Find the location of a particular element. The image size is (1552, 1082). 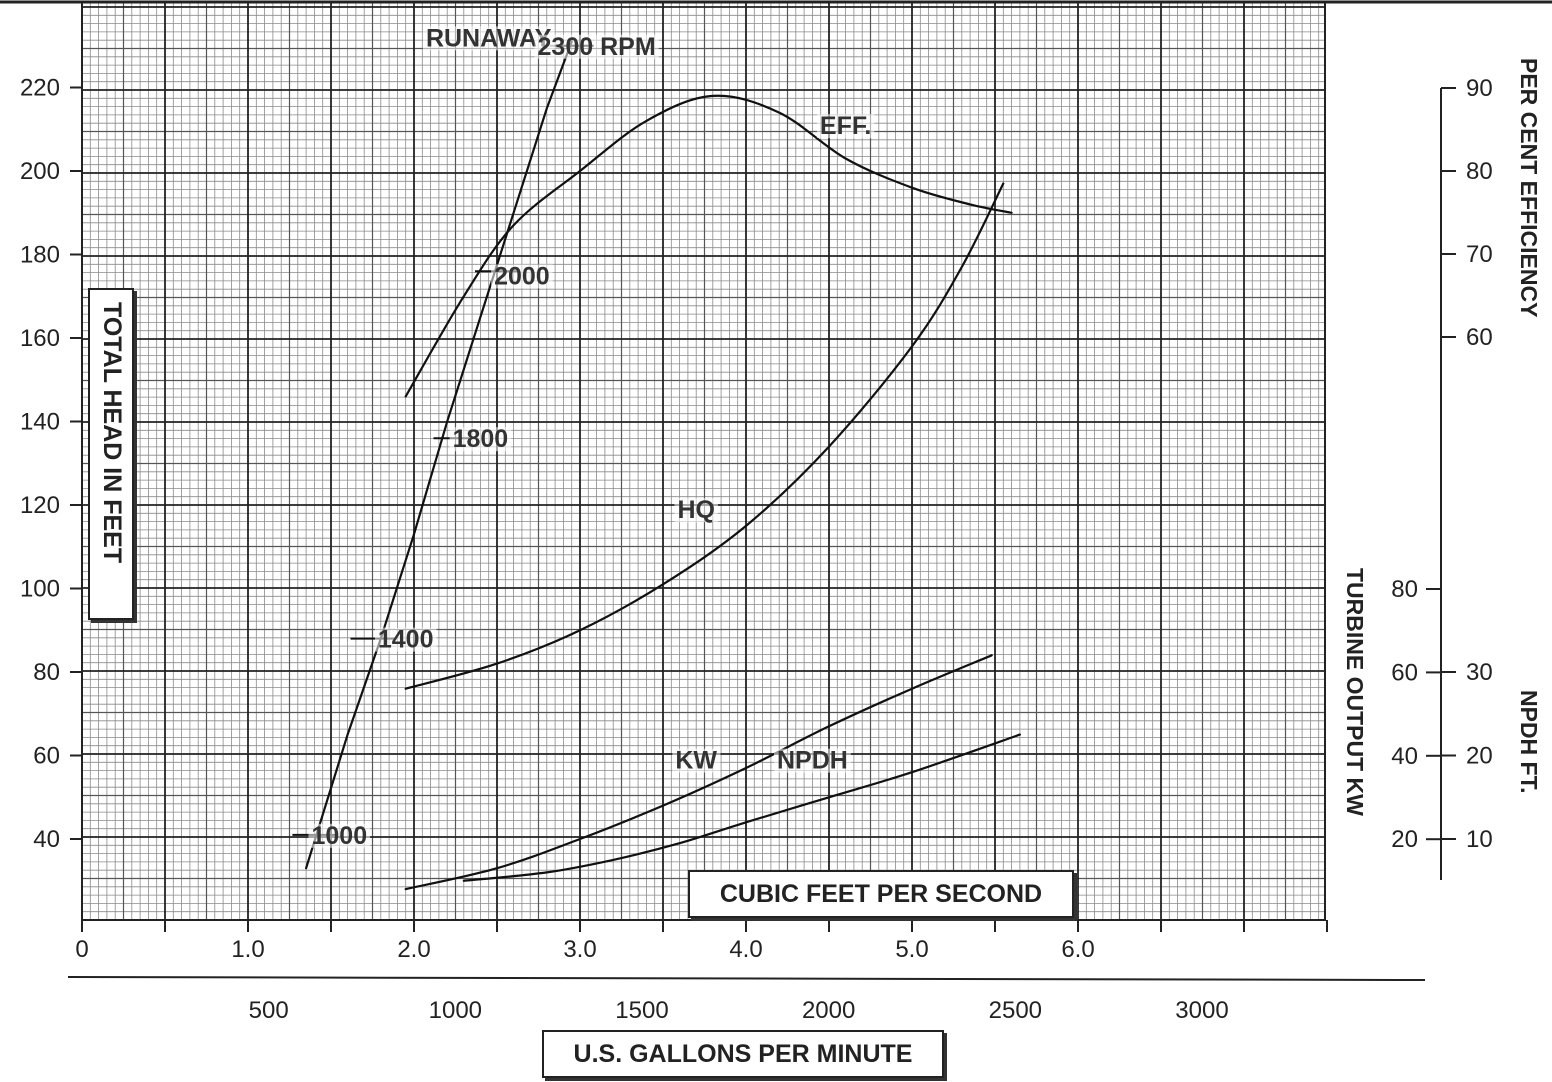

y-left-tick-label: 40 is located at coordinates (46, 839).